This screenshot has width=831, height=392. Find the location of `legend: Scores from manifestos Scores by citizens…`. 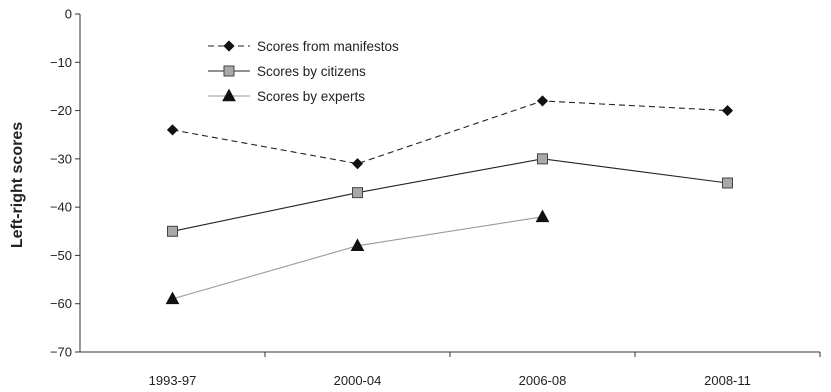

legend: Scores from manifestos Scores by citizens… is located at coordinates (303, 71).